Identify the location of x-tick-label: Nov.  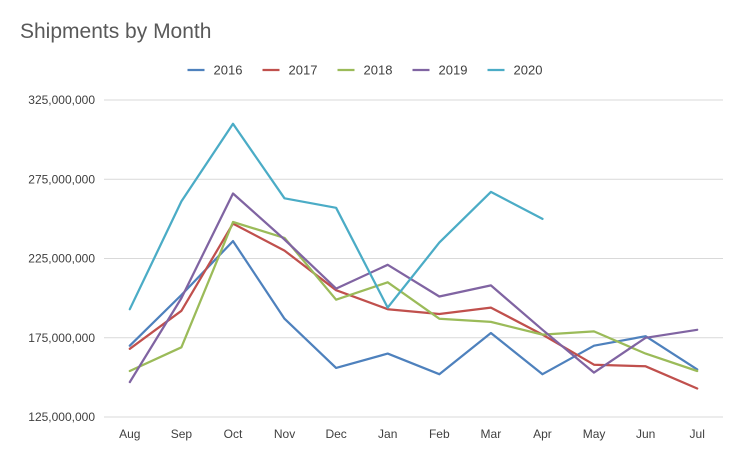
(284, 434).